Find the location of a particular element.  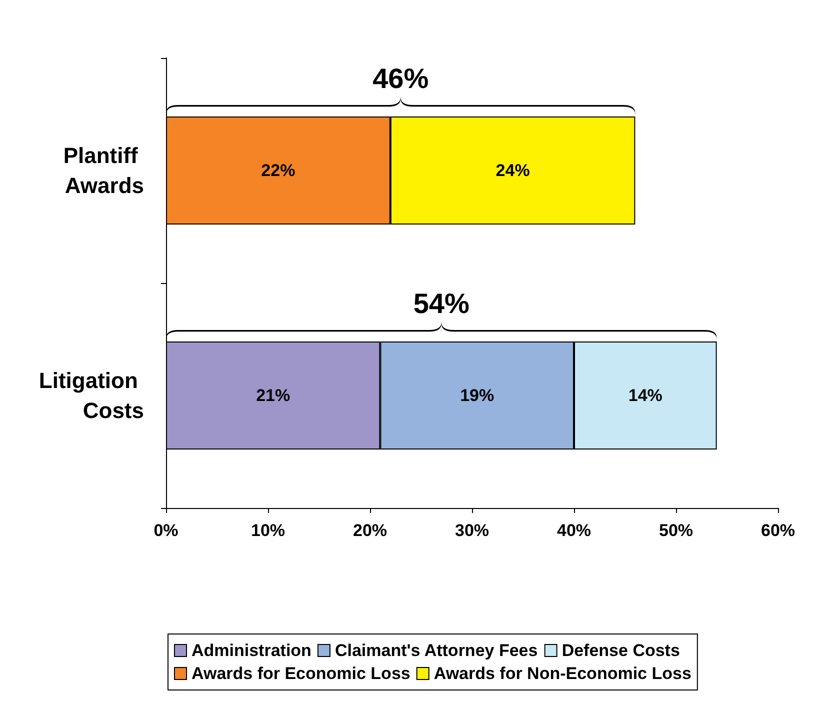

data-label: 21% is located at coordinates (273, 395).